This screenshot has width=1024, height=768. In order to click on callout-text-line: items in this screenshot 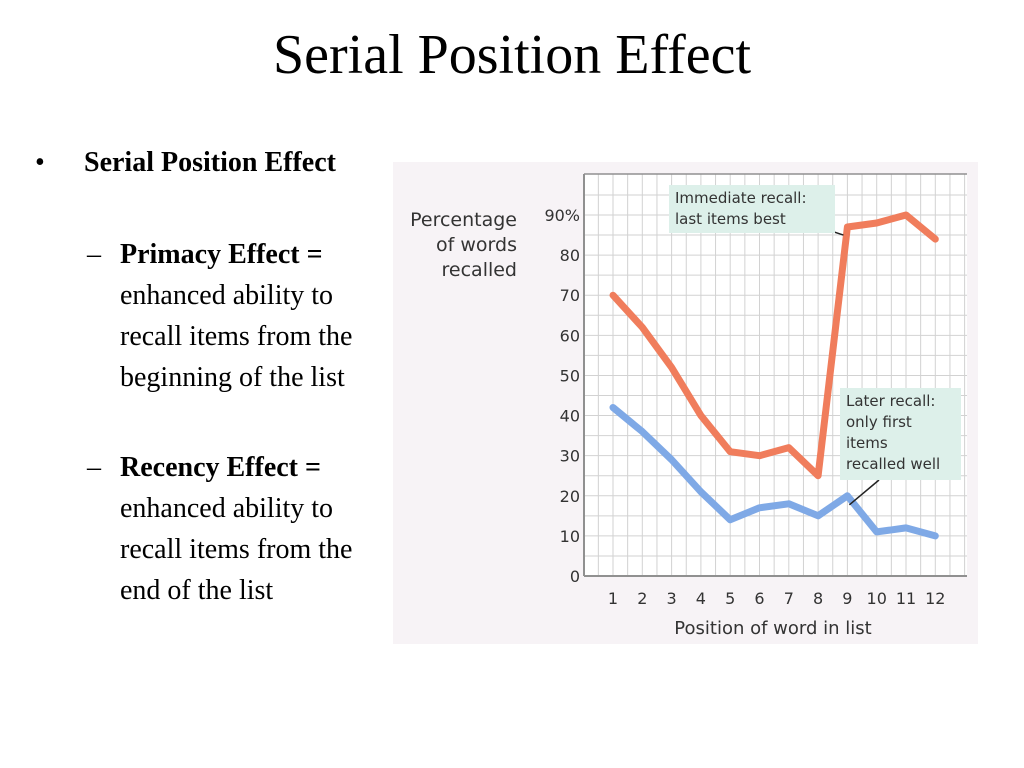, I will do `click(867, 443)`.